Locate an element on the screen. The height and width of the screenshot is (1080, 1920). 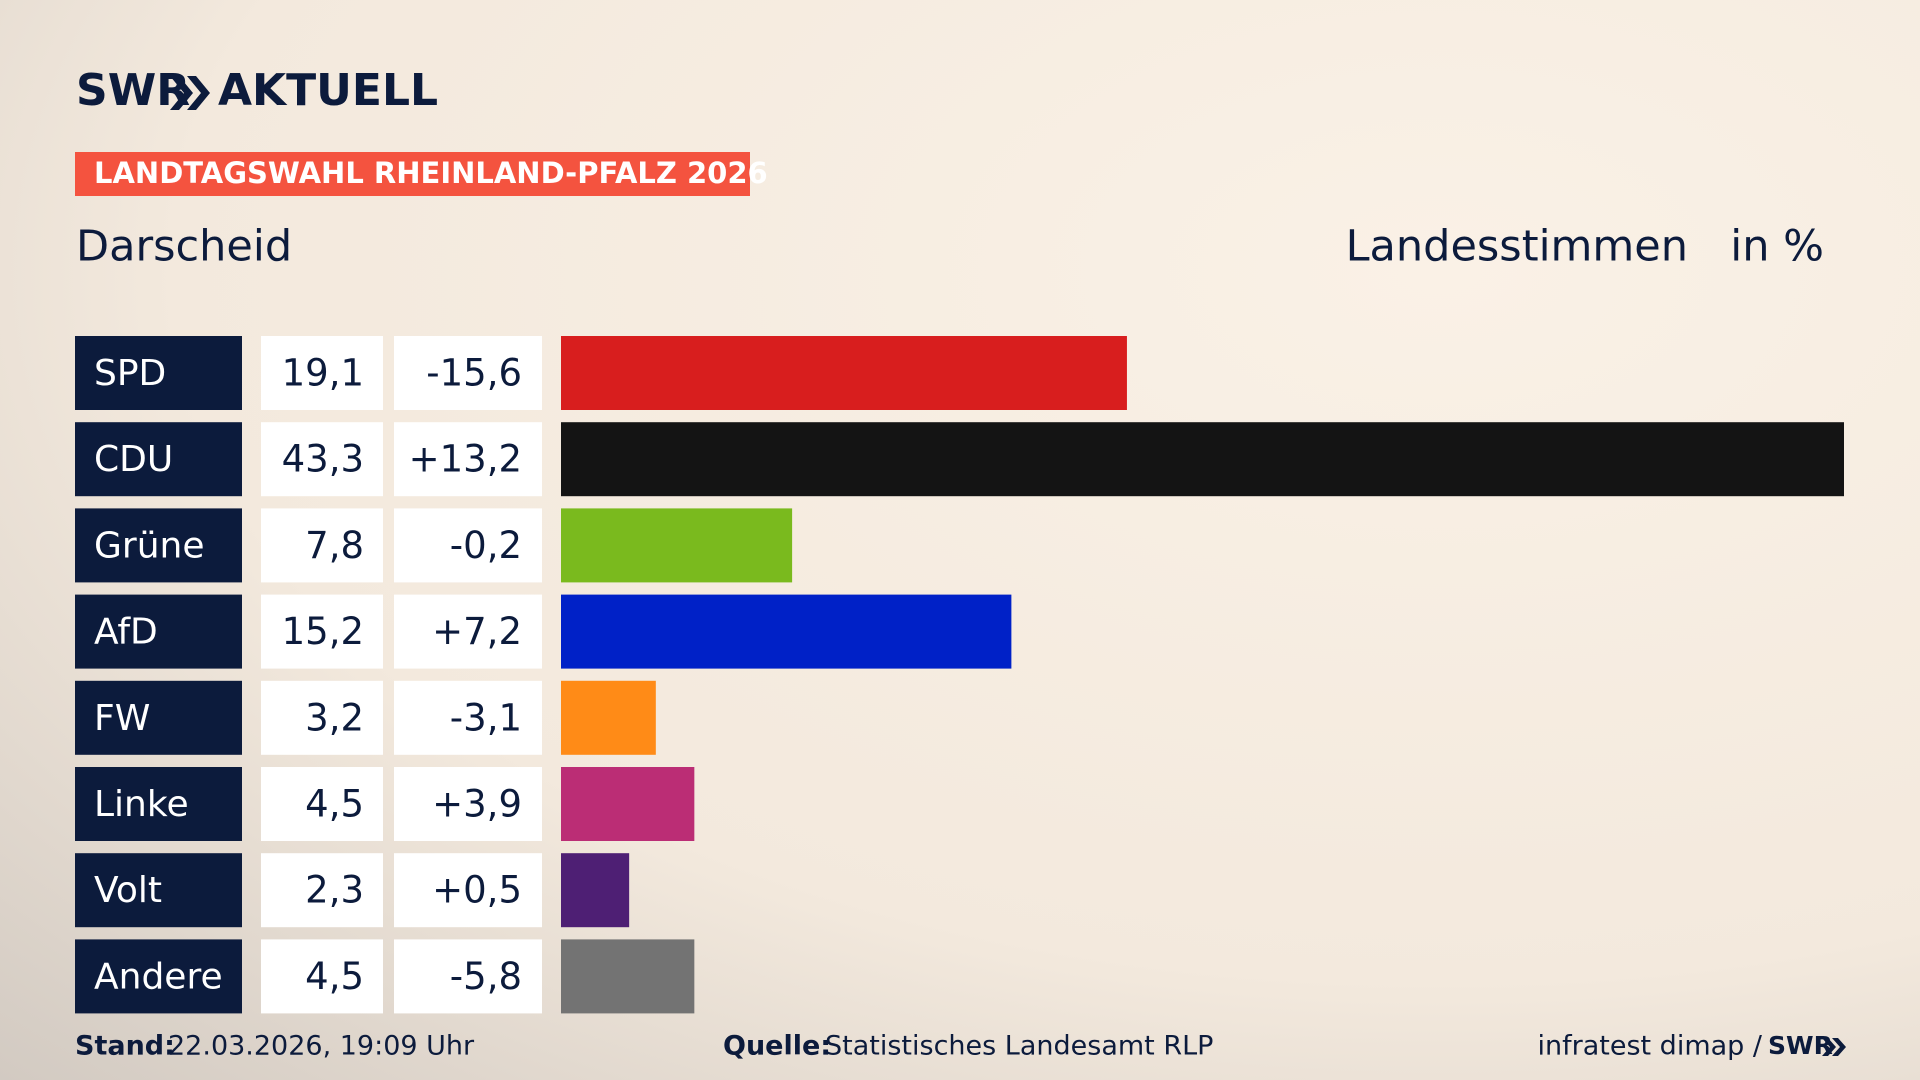
value-label: 19,1 is located at coordinates (323, 373).